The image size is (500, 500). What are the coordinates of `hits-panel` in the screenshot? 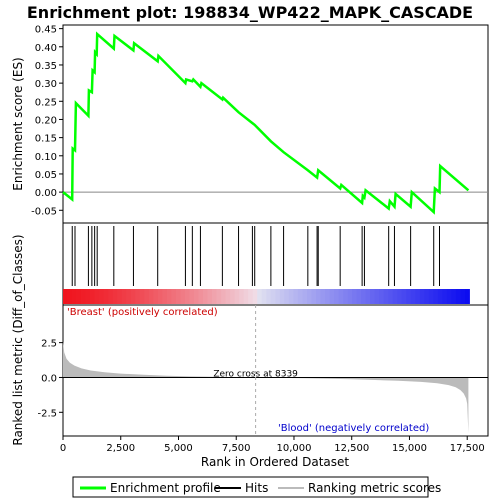 It's located at (275, 264).